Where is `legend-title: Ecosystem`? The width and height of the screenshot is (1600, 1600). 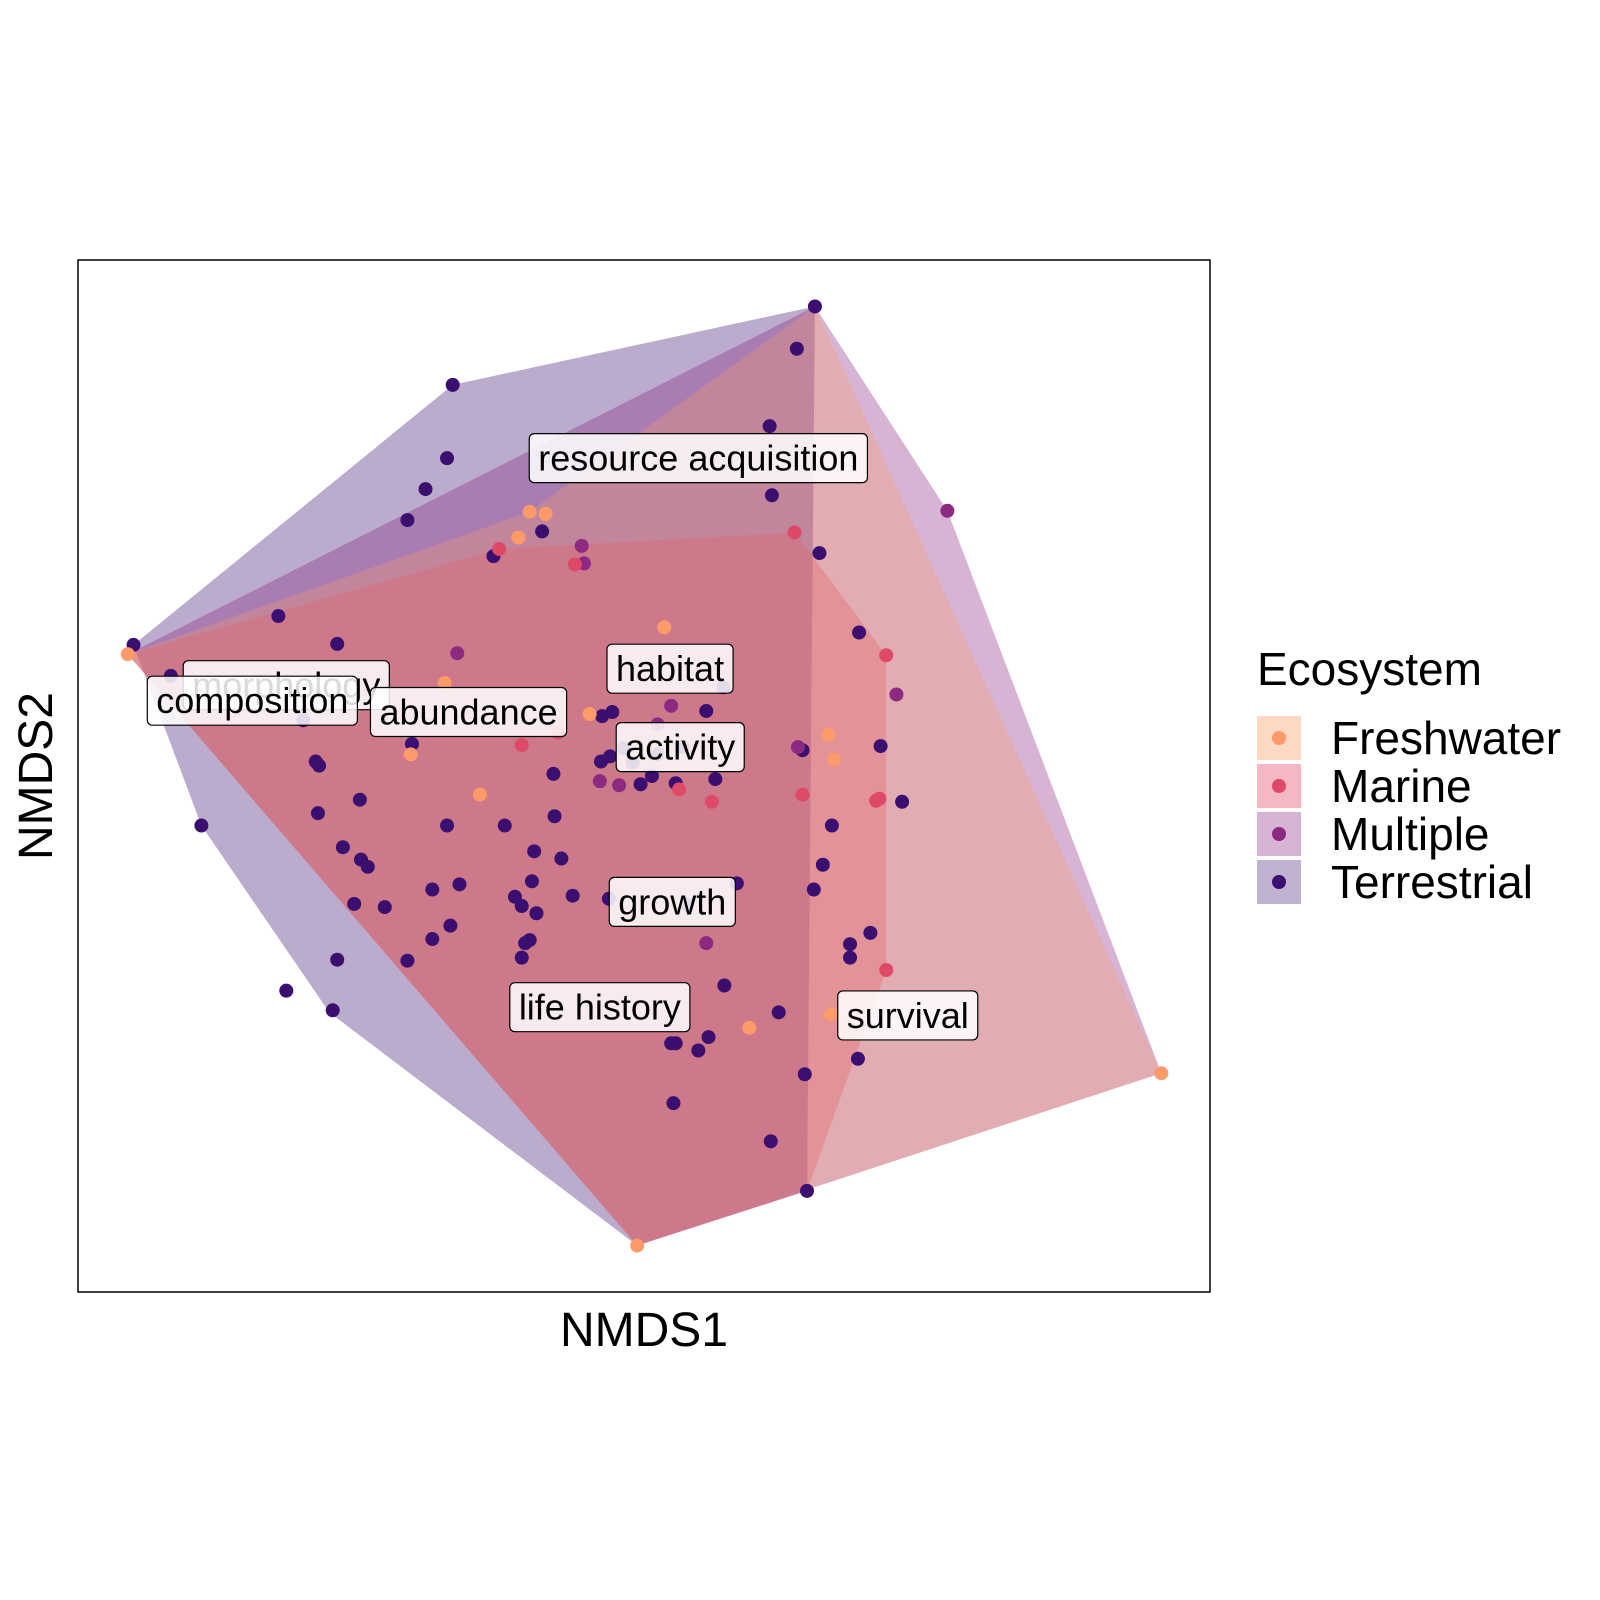 legend-title: Ecosystem is located at coordinates (1369, 669).